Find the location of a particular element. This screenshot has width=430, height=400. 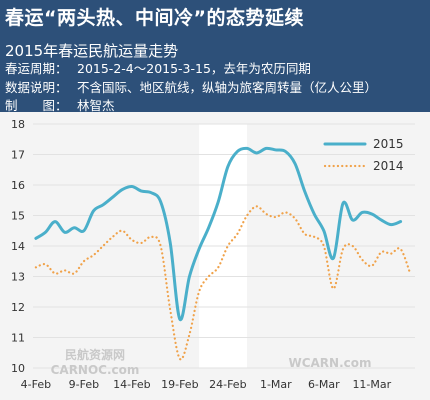

x-tick-label: 9-Feb is located at coordinates (84, 384).